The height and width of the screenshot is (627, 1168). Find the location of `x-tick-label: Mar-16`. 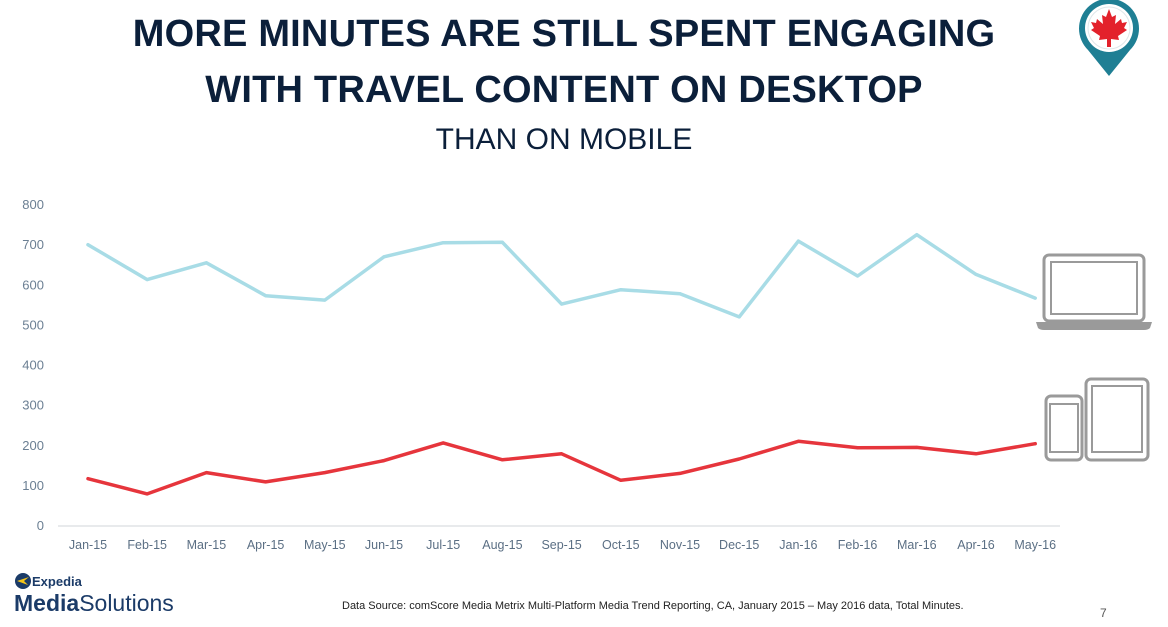

x-tick-label: Mar-16 is located at coordinates (917, 545).